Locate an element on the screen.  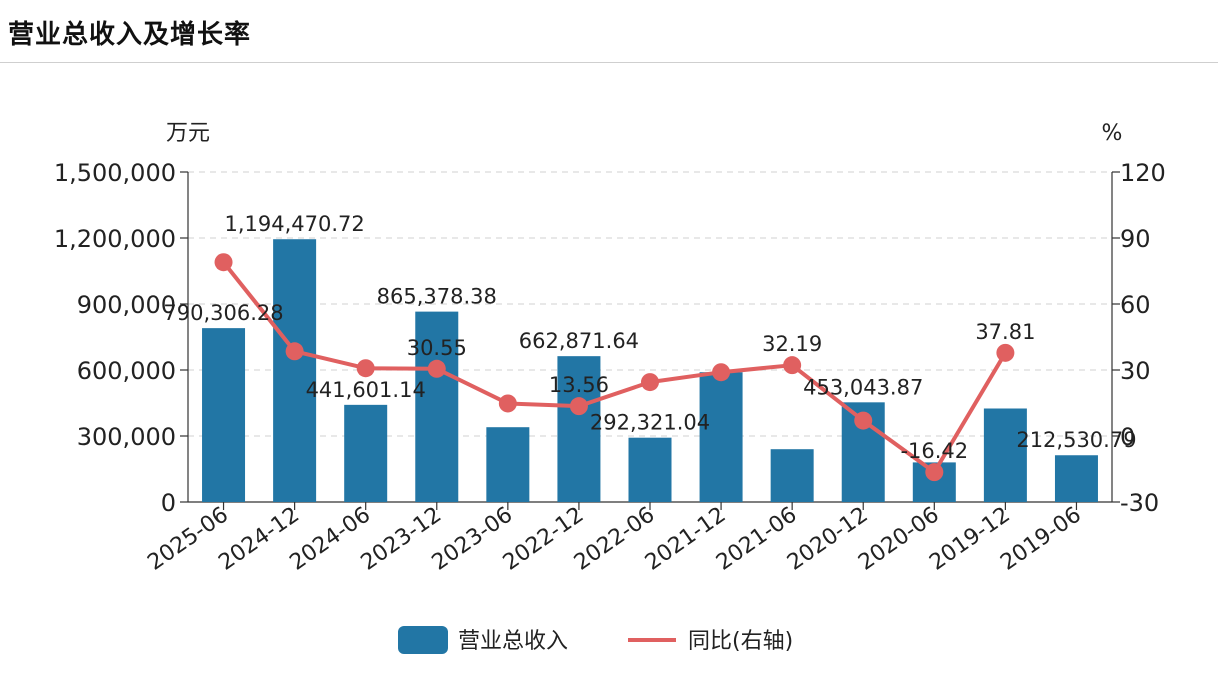
legend-label-line: 同比(右轴) is located at coordinates (740, 641).